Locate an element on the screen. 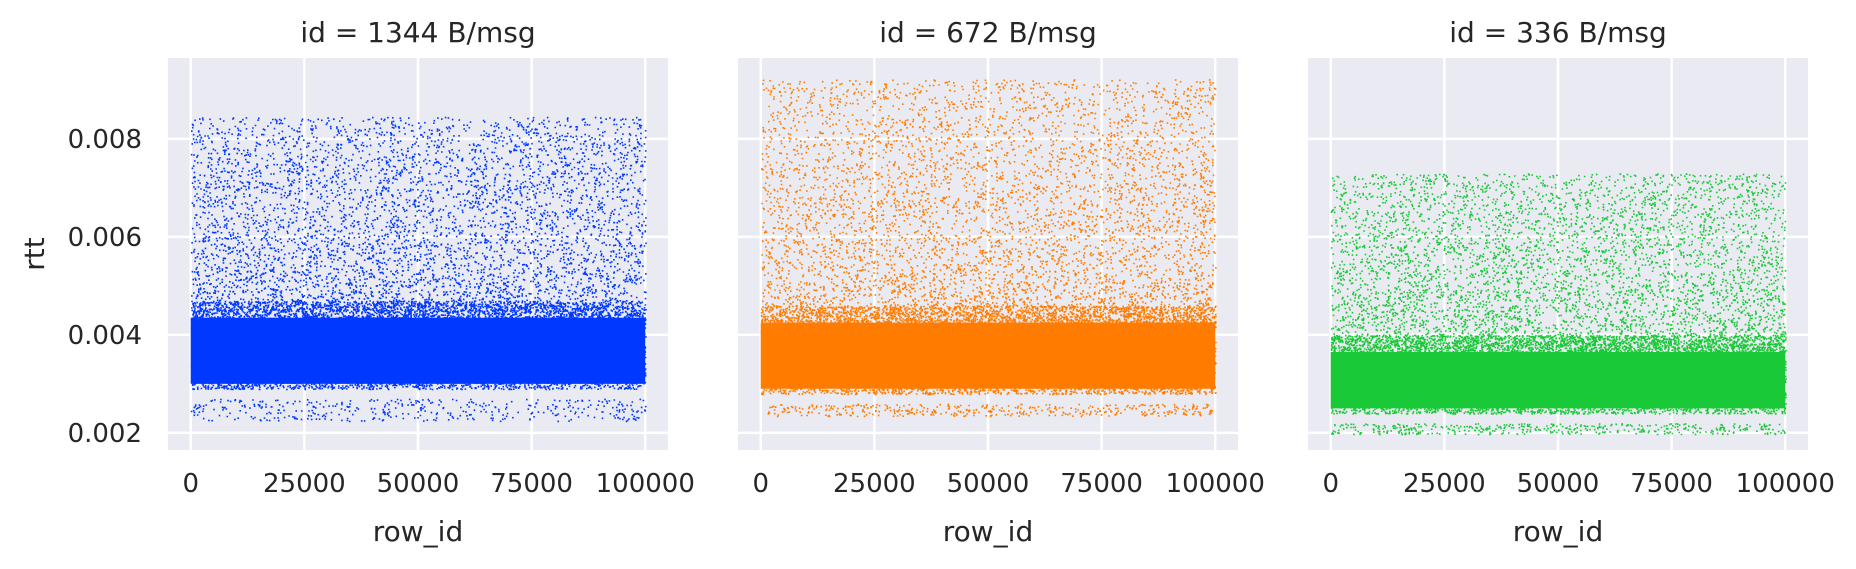 This screenshot has width=1856, height=569. panel-3-x-tick-labels: 0 25000 50000 75000 100000 is located at coordinates (1578, 484).